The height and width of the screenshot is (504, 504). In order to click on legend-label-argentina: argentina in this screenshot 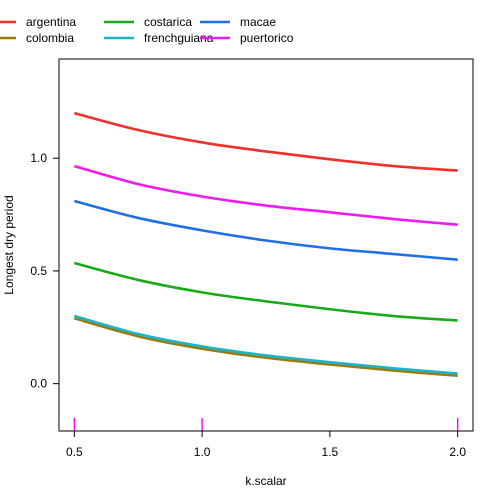, I will do `click(51, 22)`.